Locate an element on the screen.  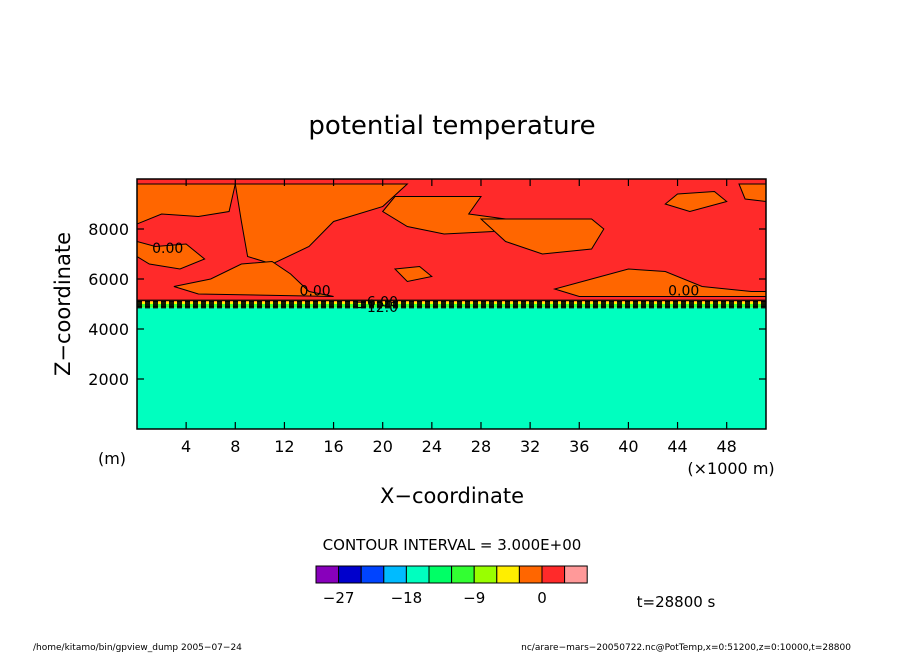
x-tick-label-2: 12 is located at coordinates (284, 446).